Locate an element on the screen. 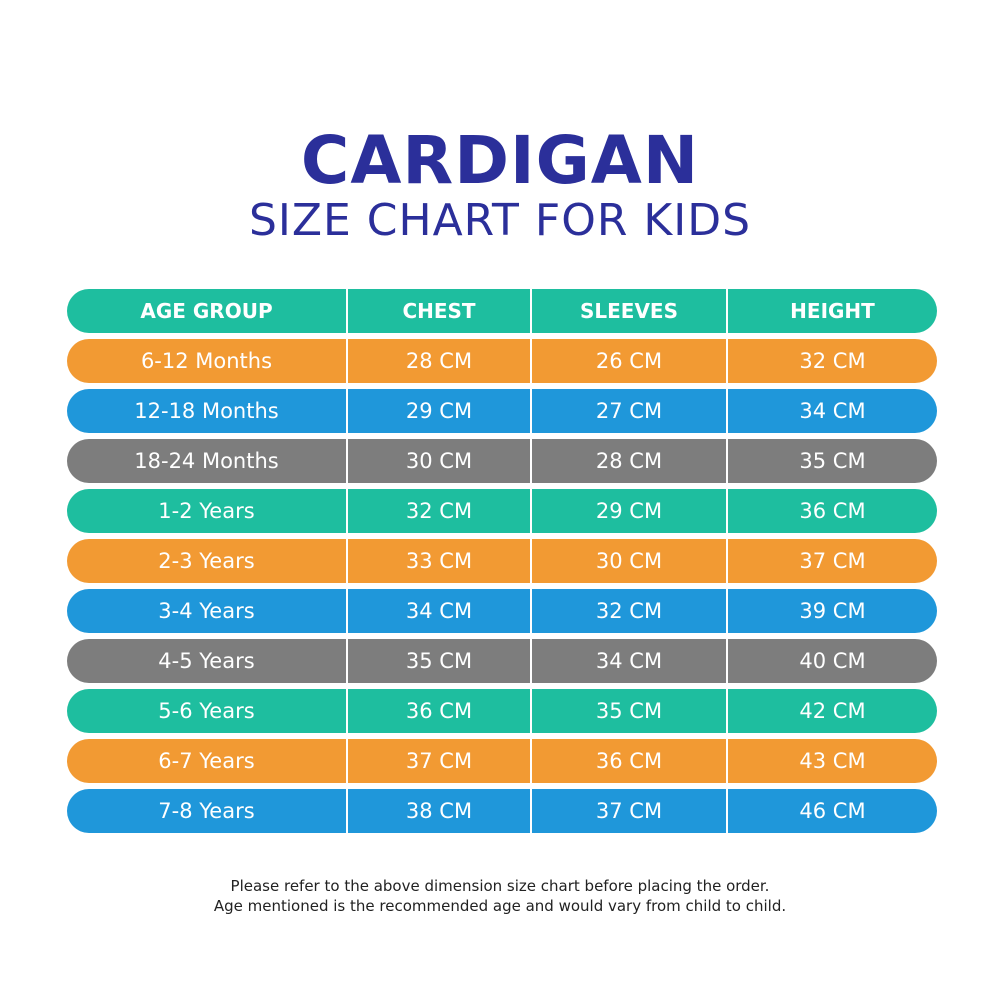  cell-height: 39 CM is located at coordinates (831, 611).